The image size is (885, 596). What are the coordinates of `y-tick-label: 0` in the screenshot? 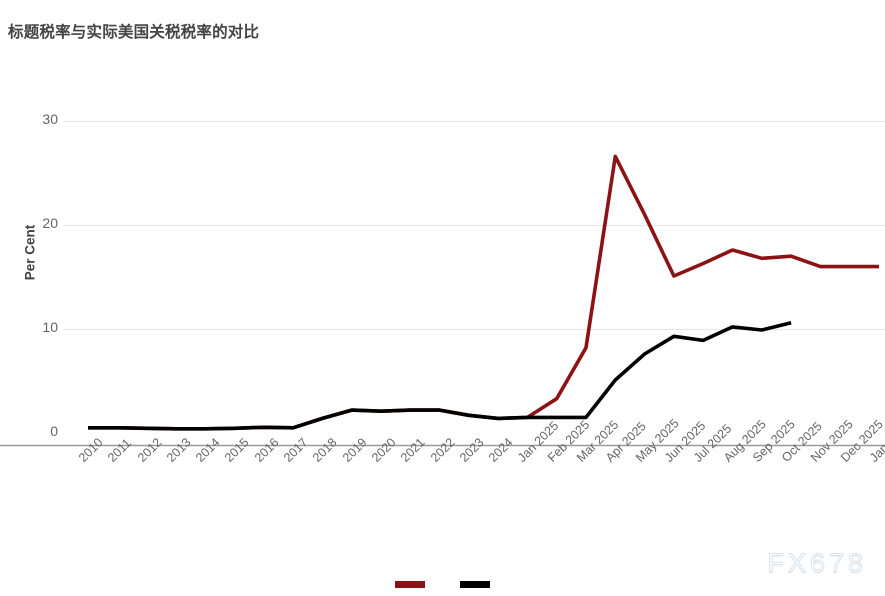 It's located at (54, 431).